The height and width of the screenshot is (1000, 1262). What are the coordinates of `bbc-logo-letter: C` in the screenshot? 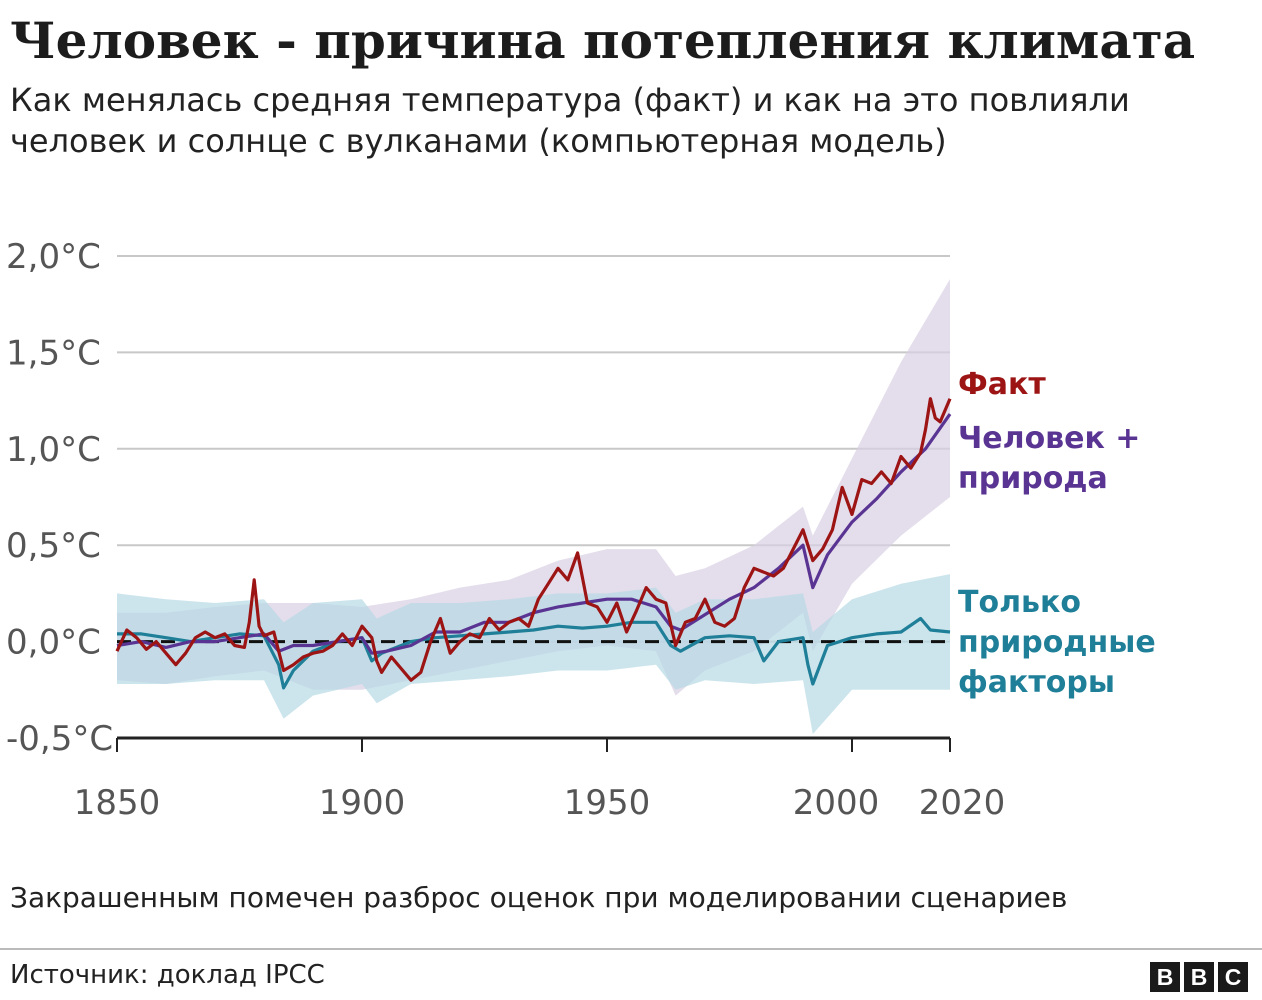 It's located at (1233, 977).